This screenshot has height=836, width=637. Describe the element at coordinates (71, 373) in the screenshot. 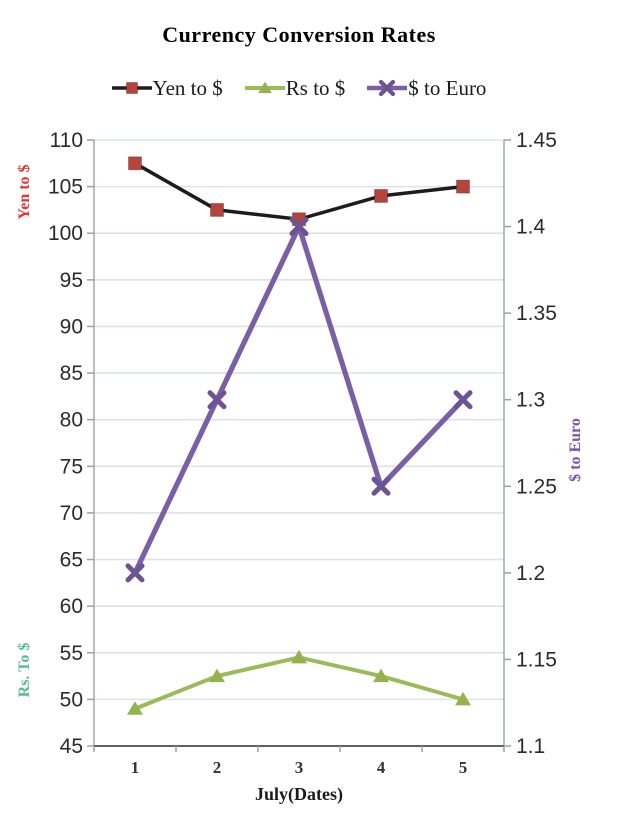

I see `left-tick-label: 85` at that location.